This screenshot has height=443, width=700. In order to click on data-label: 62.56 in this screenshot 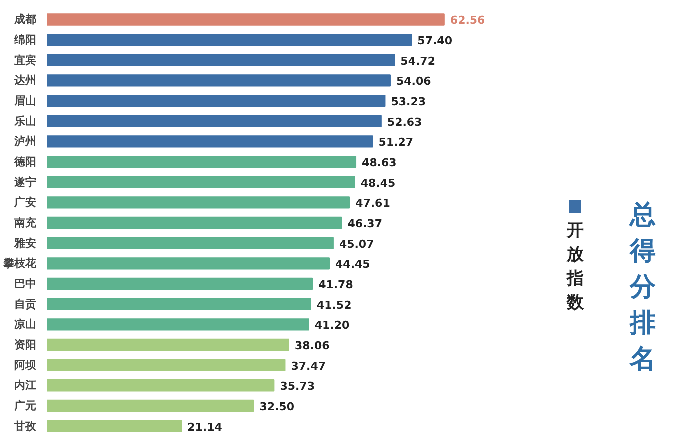, I will do `click(468, 21)`.